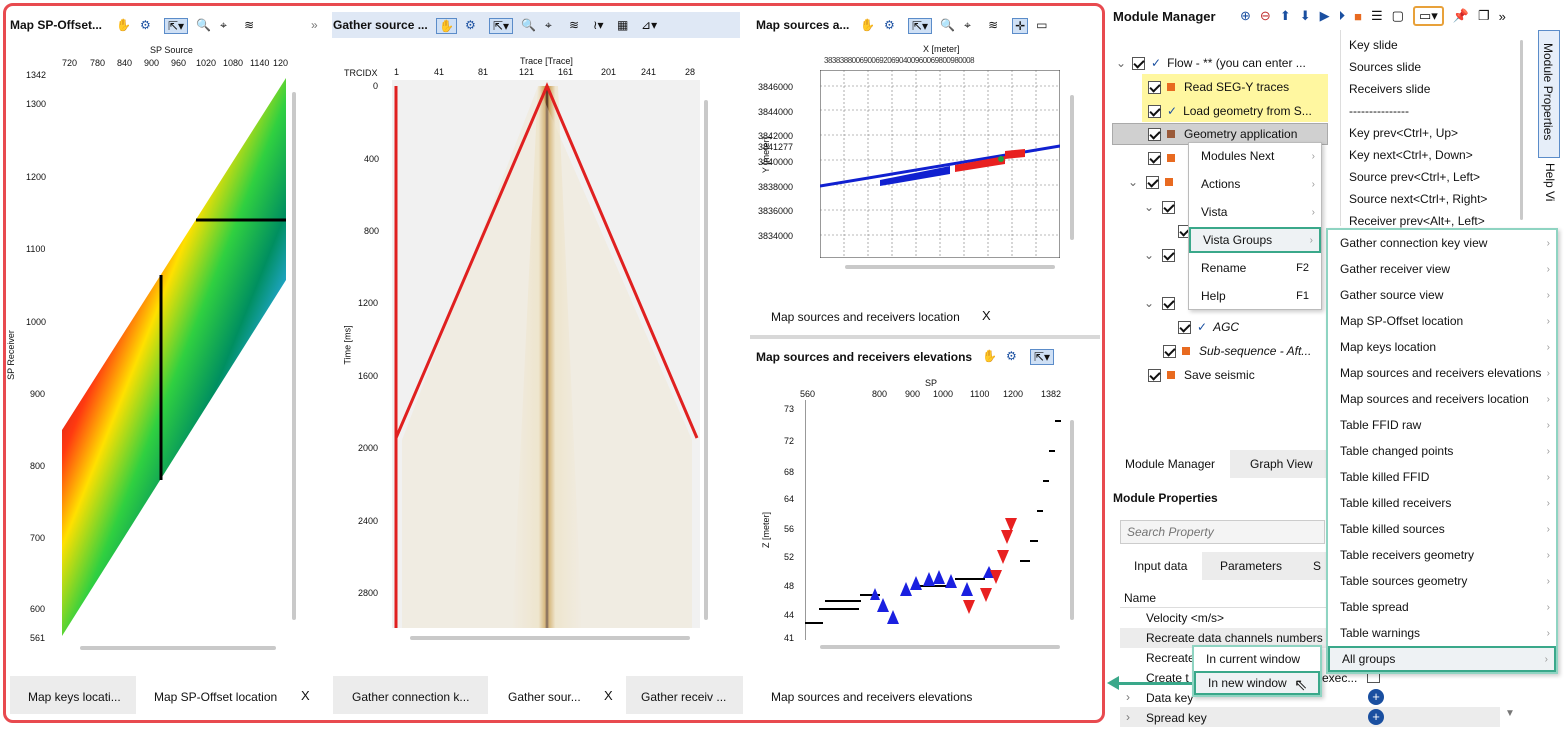 Image resolution: width=1565 pixels, height=732 pixels. Describe the element at coordinates (1255, 184) in the screenshot. I see `menu-item-actions: Actions ›` at that location.